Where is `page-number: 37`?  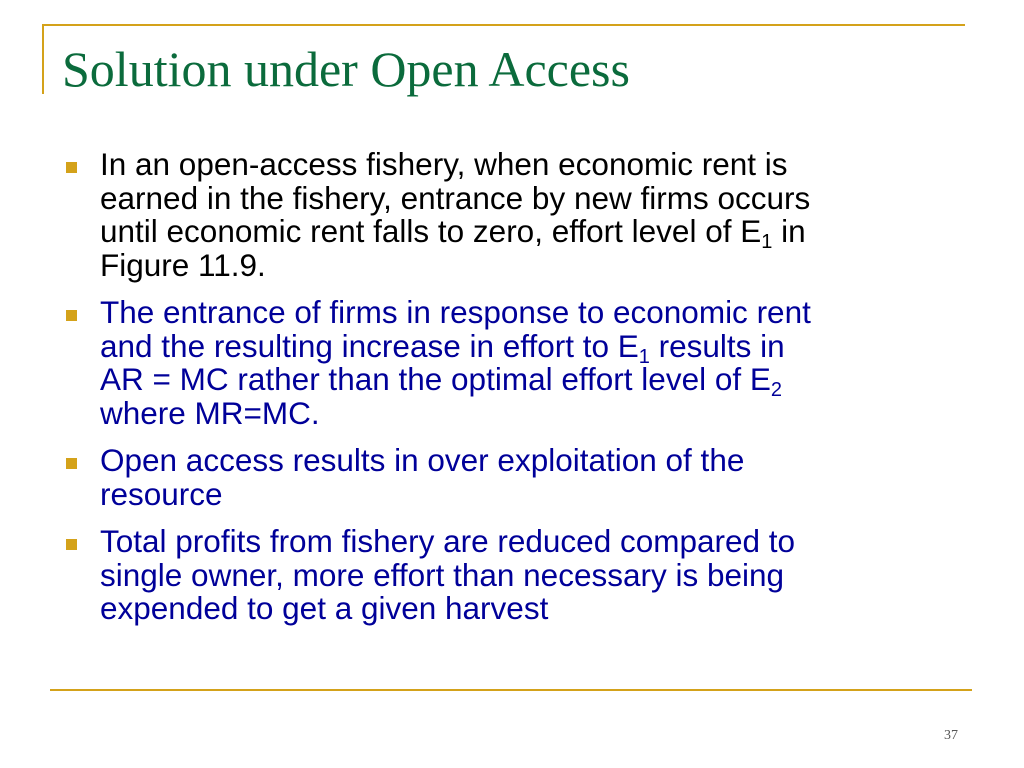
page-number: 37 is located at coordinates (951, 735).